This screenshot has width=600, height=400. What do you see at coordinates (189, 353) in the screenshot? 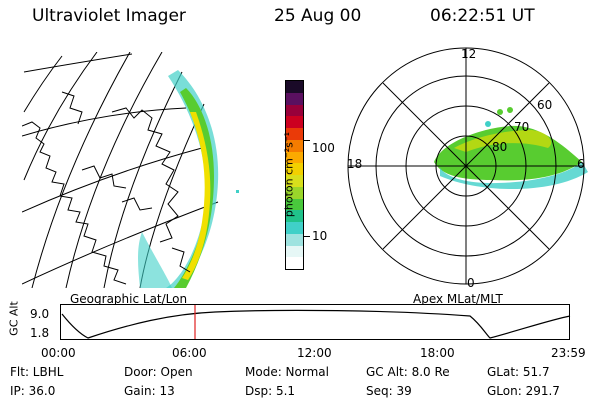
I see `orbit-xtick-0600: 06:00` at bounding box center [189, 353].